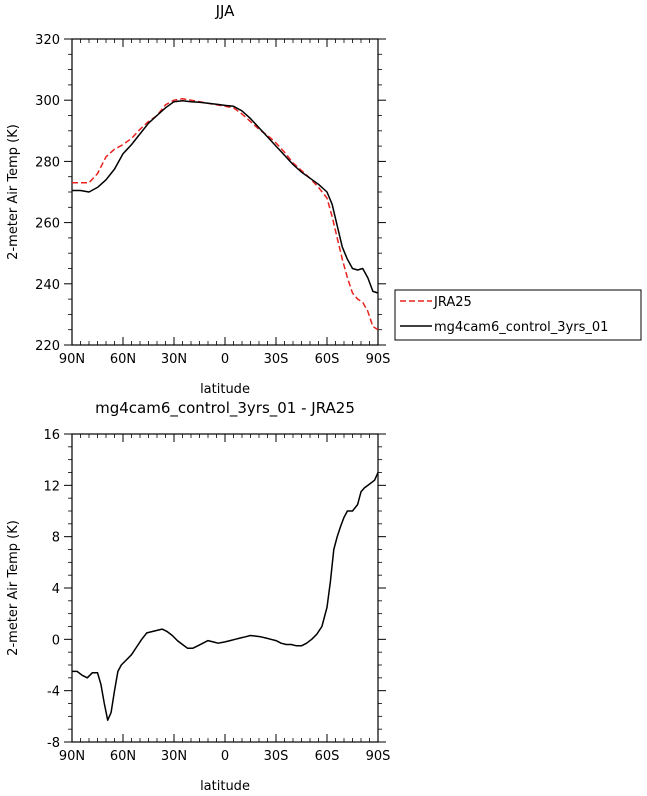 The image size is (647, 796). I want to click on legend-box, so click(518, 315).